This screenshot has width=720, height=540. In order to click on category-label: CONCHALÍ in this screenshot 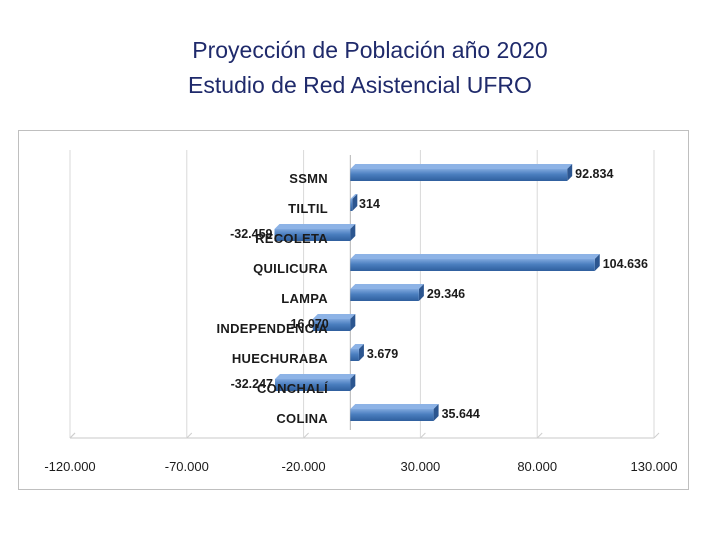, I will do `click(292, 388)`.